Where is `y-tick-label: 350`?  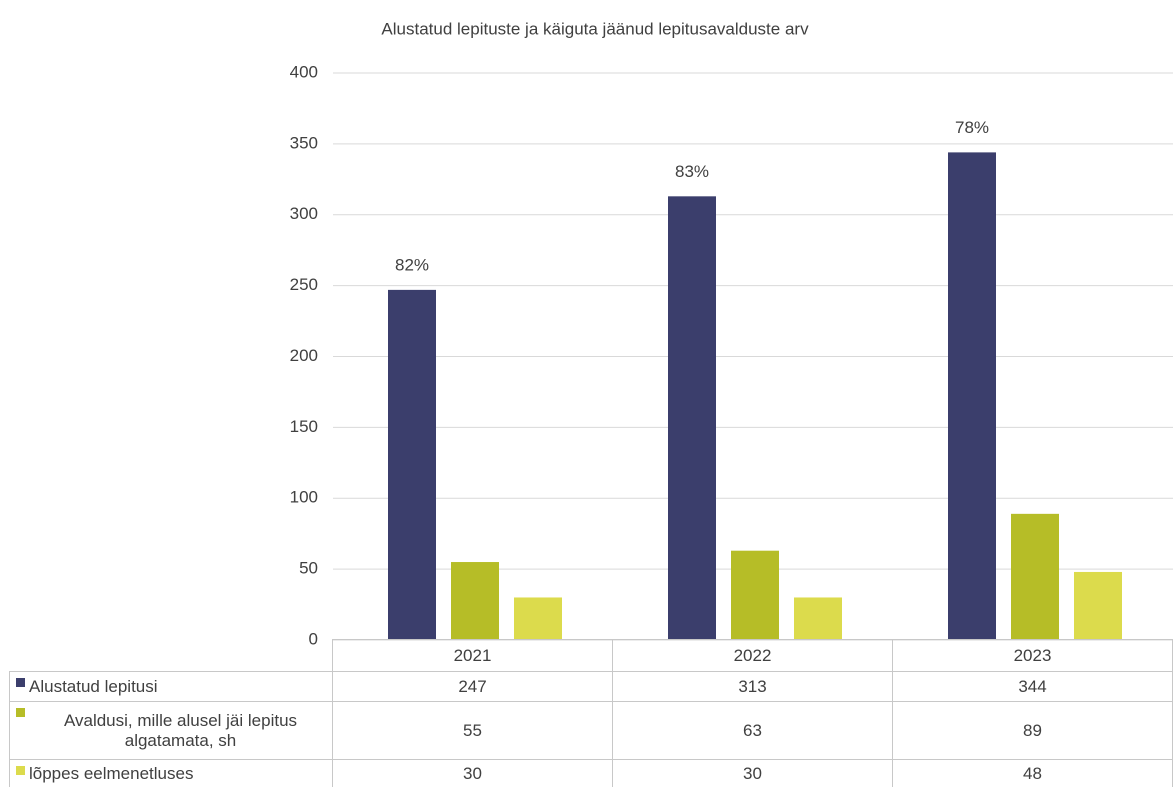
y-tick-label: 350 is located at coordinates (304, 142).